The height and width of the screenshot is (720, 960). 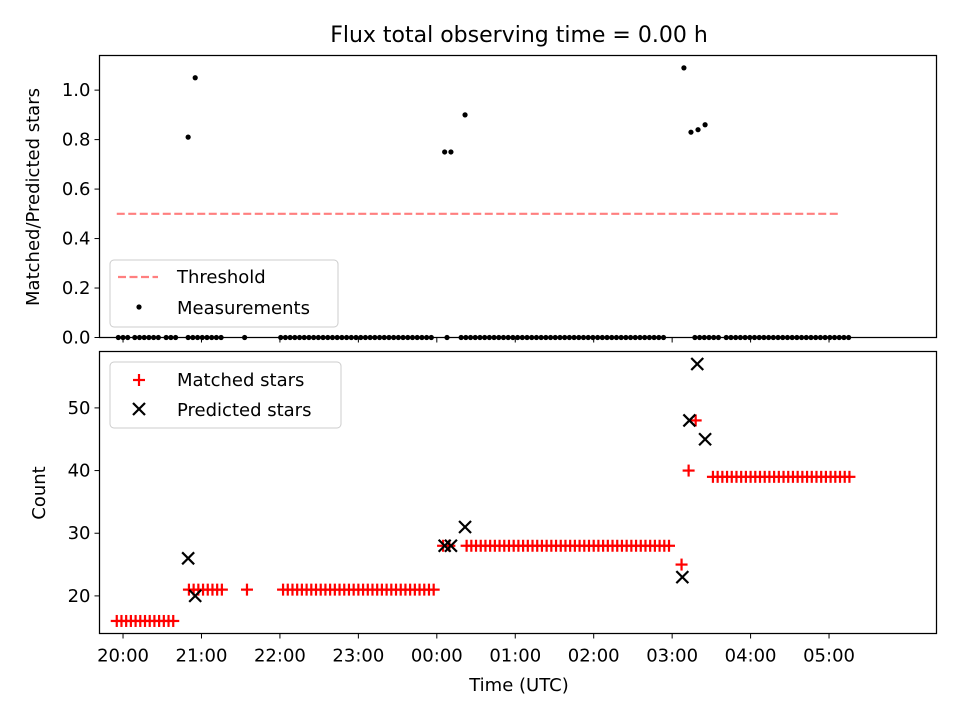 I want to click on top-legend-box, so click(x=224, y=293).